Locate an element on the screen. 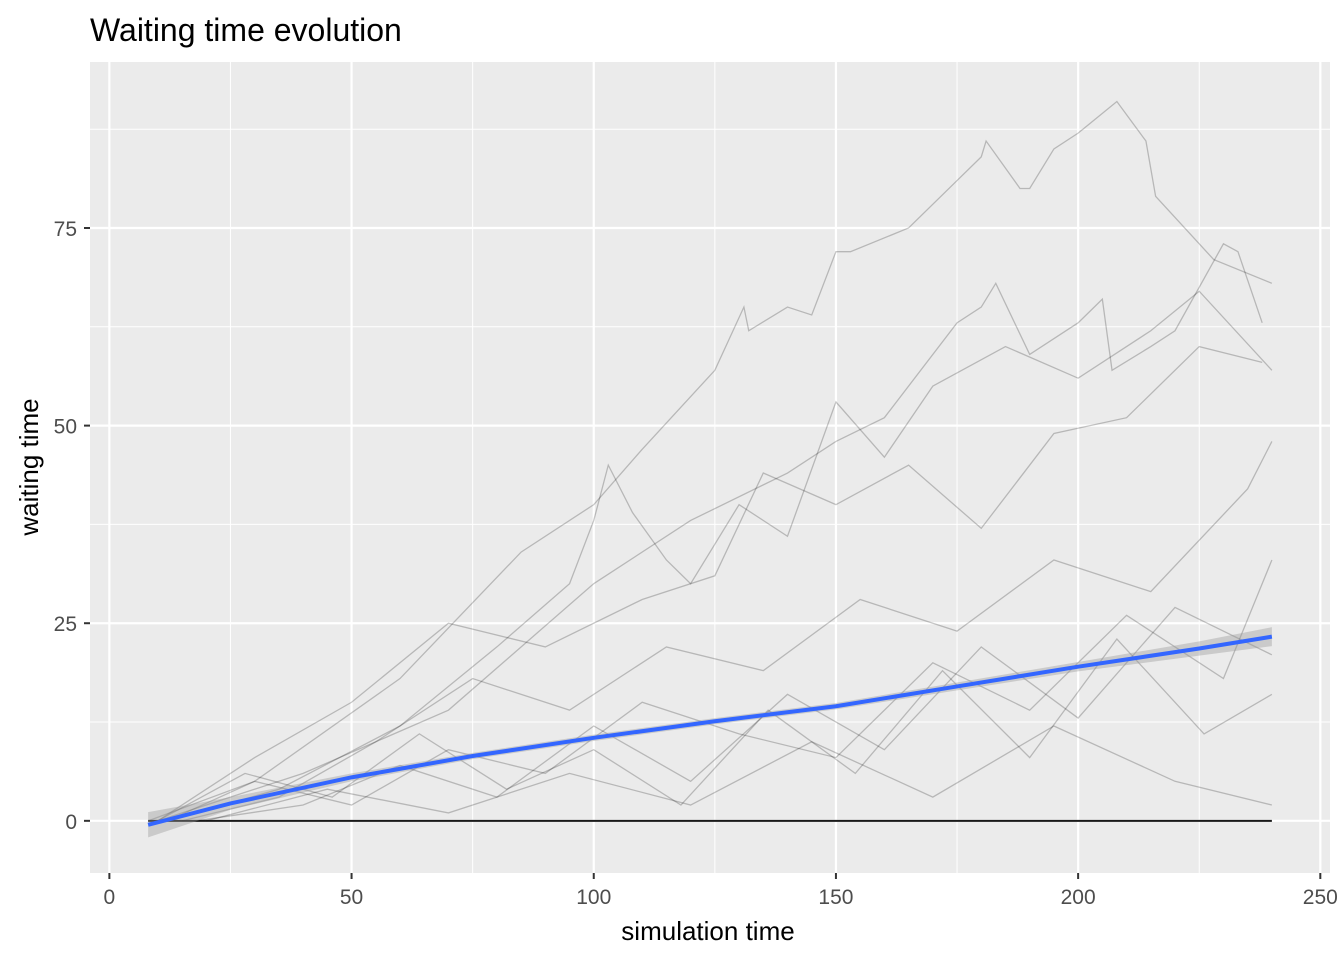 The image size is (1344, 965). x-tick-label: 0 is located at coordinates (110, 897).